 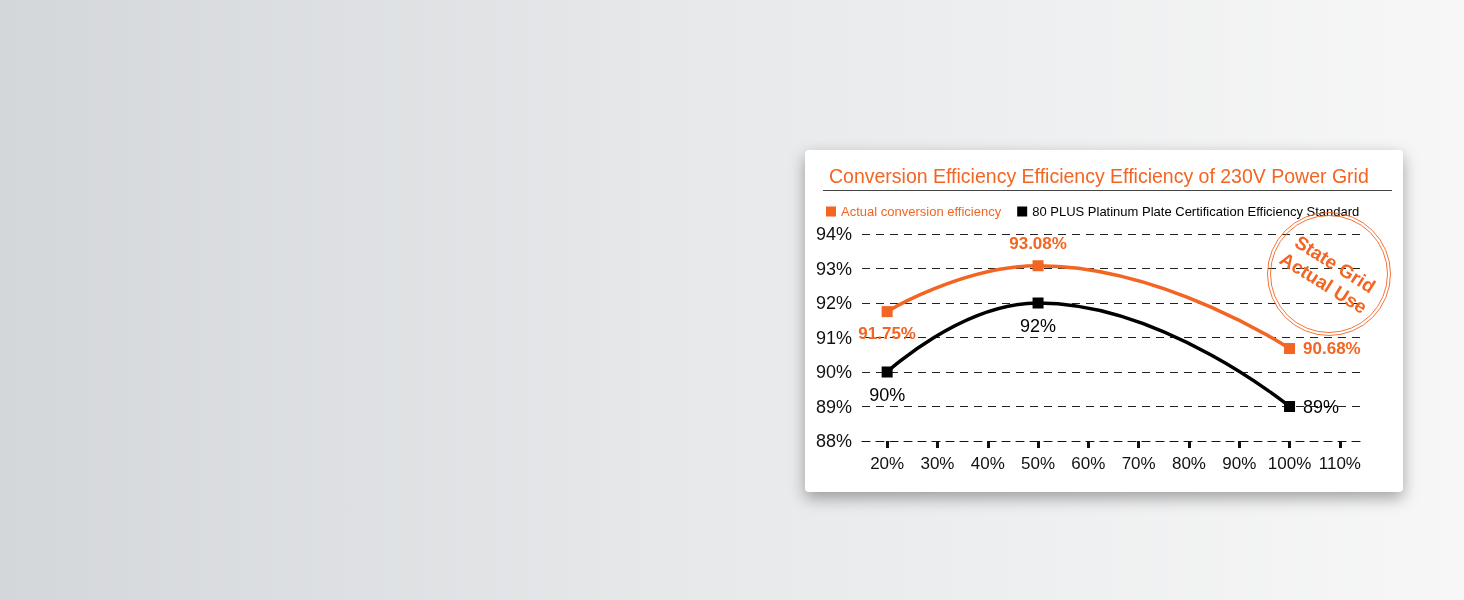 I want to click on x-tick-label: 60%, so click(x=1088, y=463).